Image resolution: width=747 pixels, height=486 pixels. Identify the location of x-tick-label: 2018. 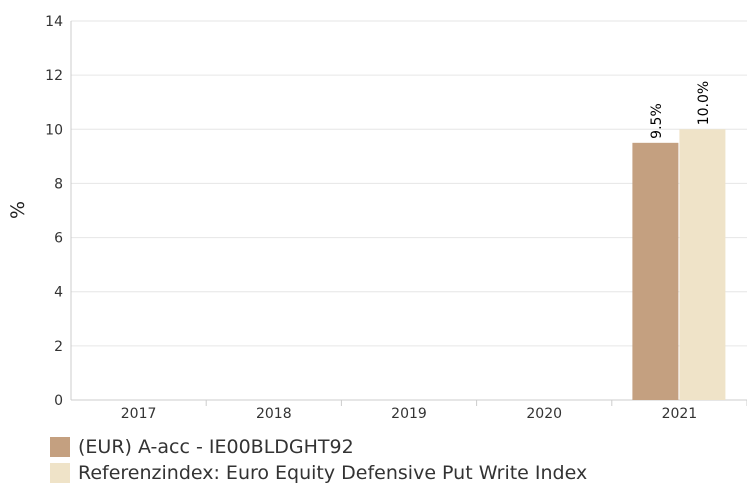
(274, 414).